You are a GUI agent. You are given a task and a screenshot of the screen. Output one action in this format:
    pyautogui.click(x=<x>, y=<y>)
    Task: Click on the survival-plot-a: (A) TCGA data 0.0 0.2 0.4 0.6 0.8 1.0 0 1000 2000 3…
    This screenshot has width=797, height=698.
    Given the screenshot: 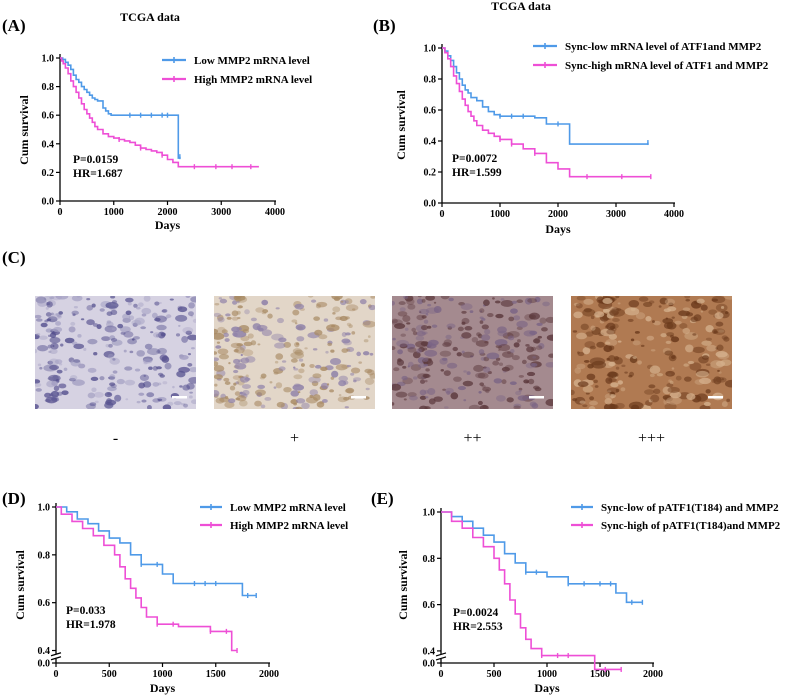 What is the action you would take?
    pyautogui.click(x=157, y=121)
    